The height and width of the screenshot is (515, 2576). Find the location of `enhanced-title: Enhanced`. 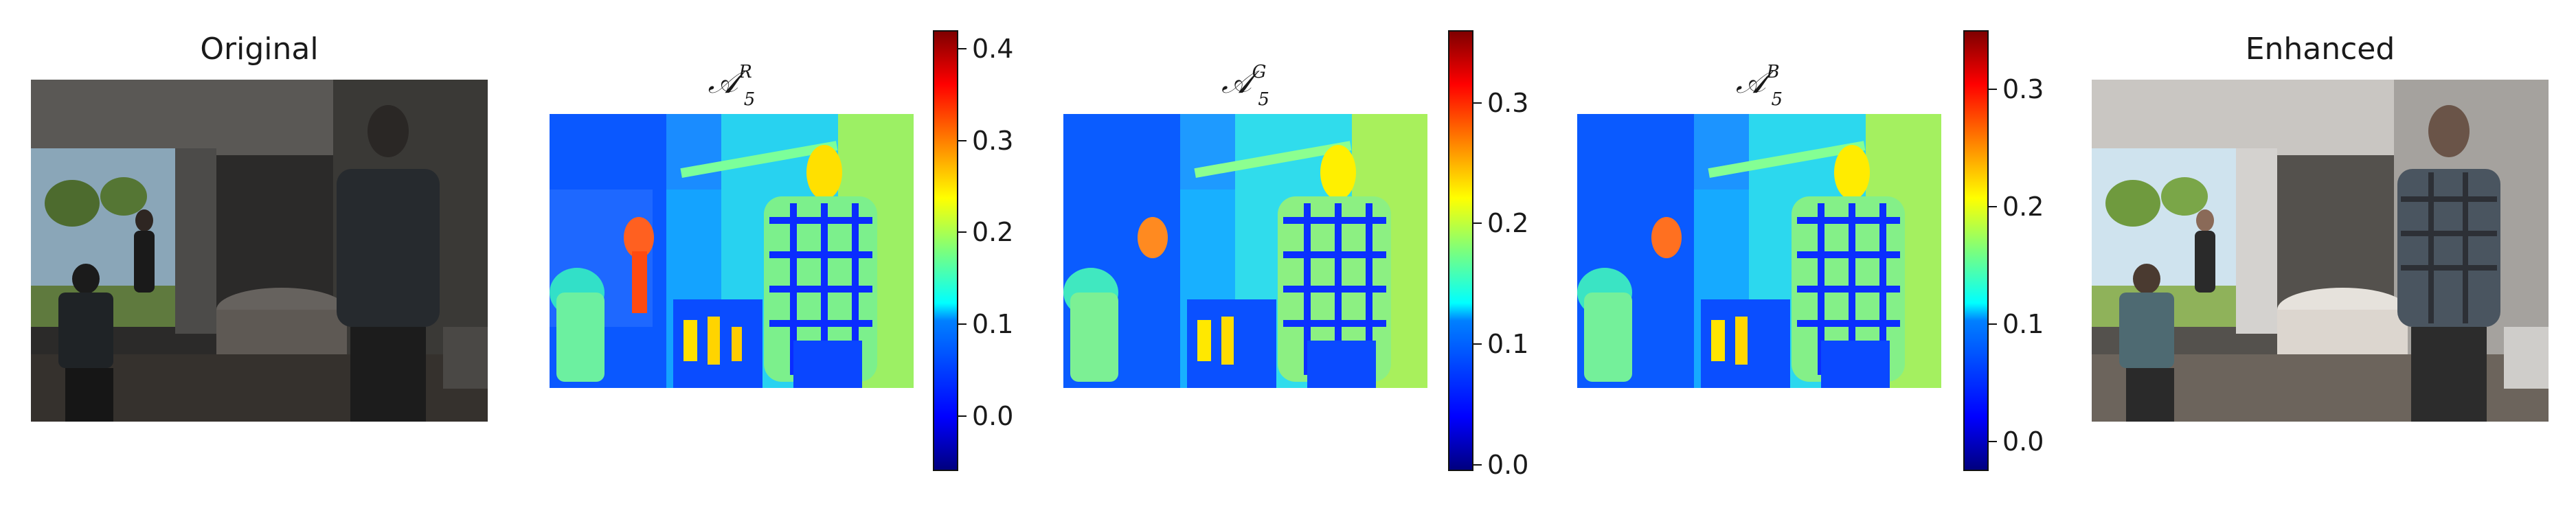

enhanced-title: Enhanced is located at coordinates (2320, 49).